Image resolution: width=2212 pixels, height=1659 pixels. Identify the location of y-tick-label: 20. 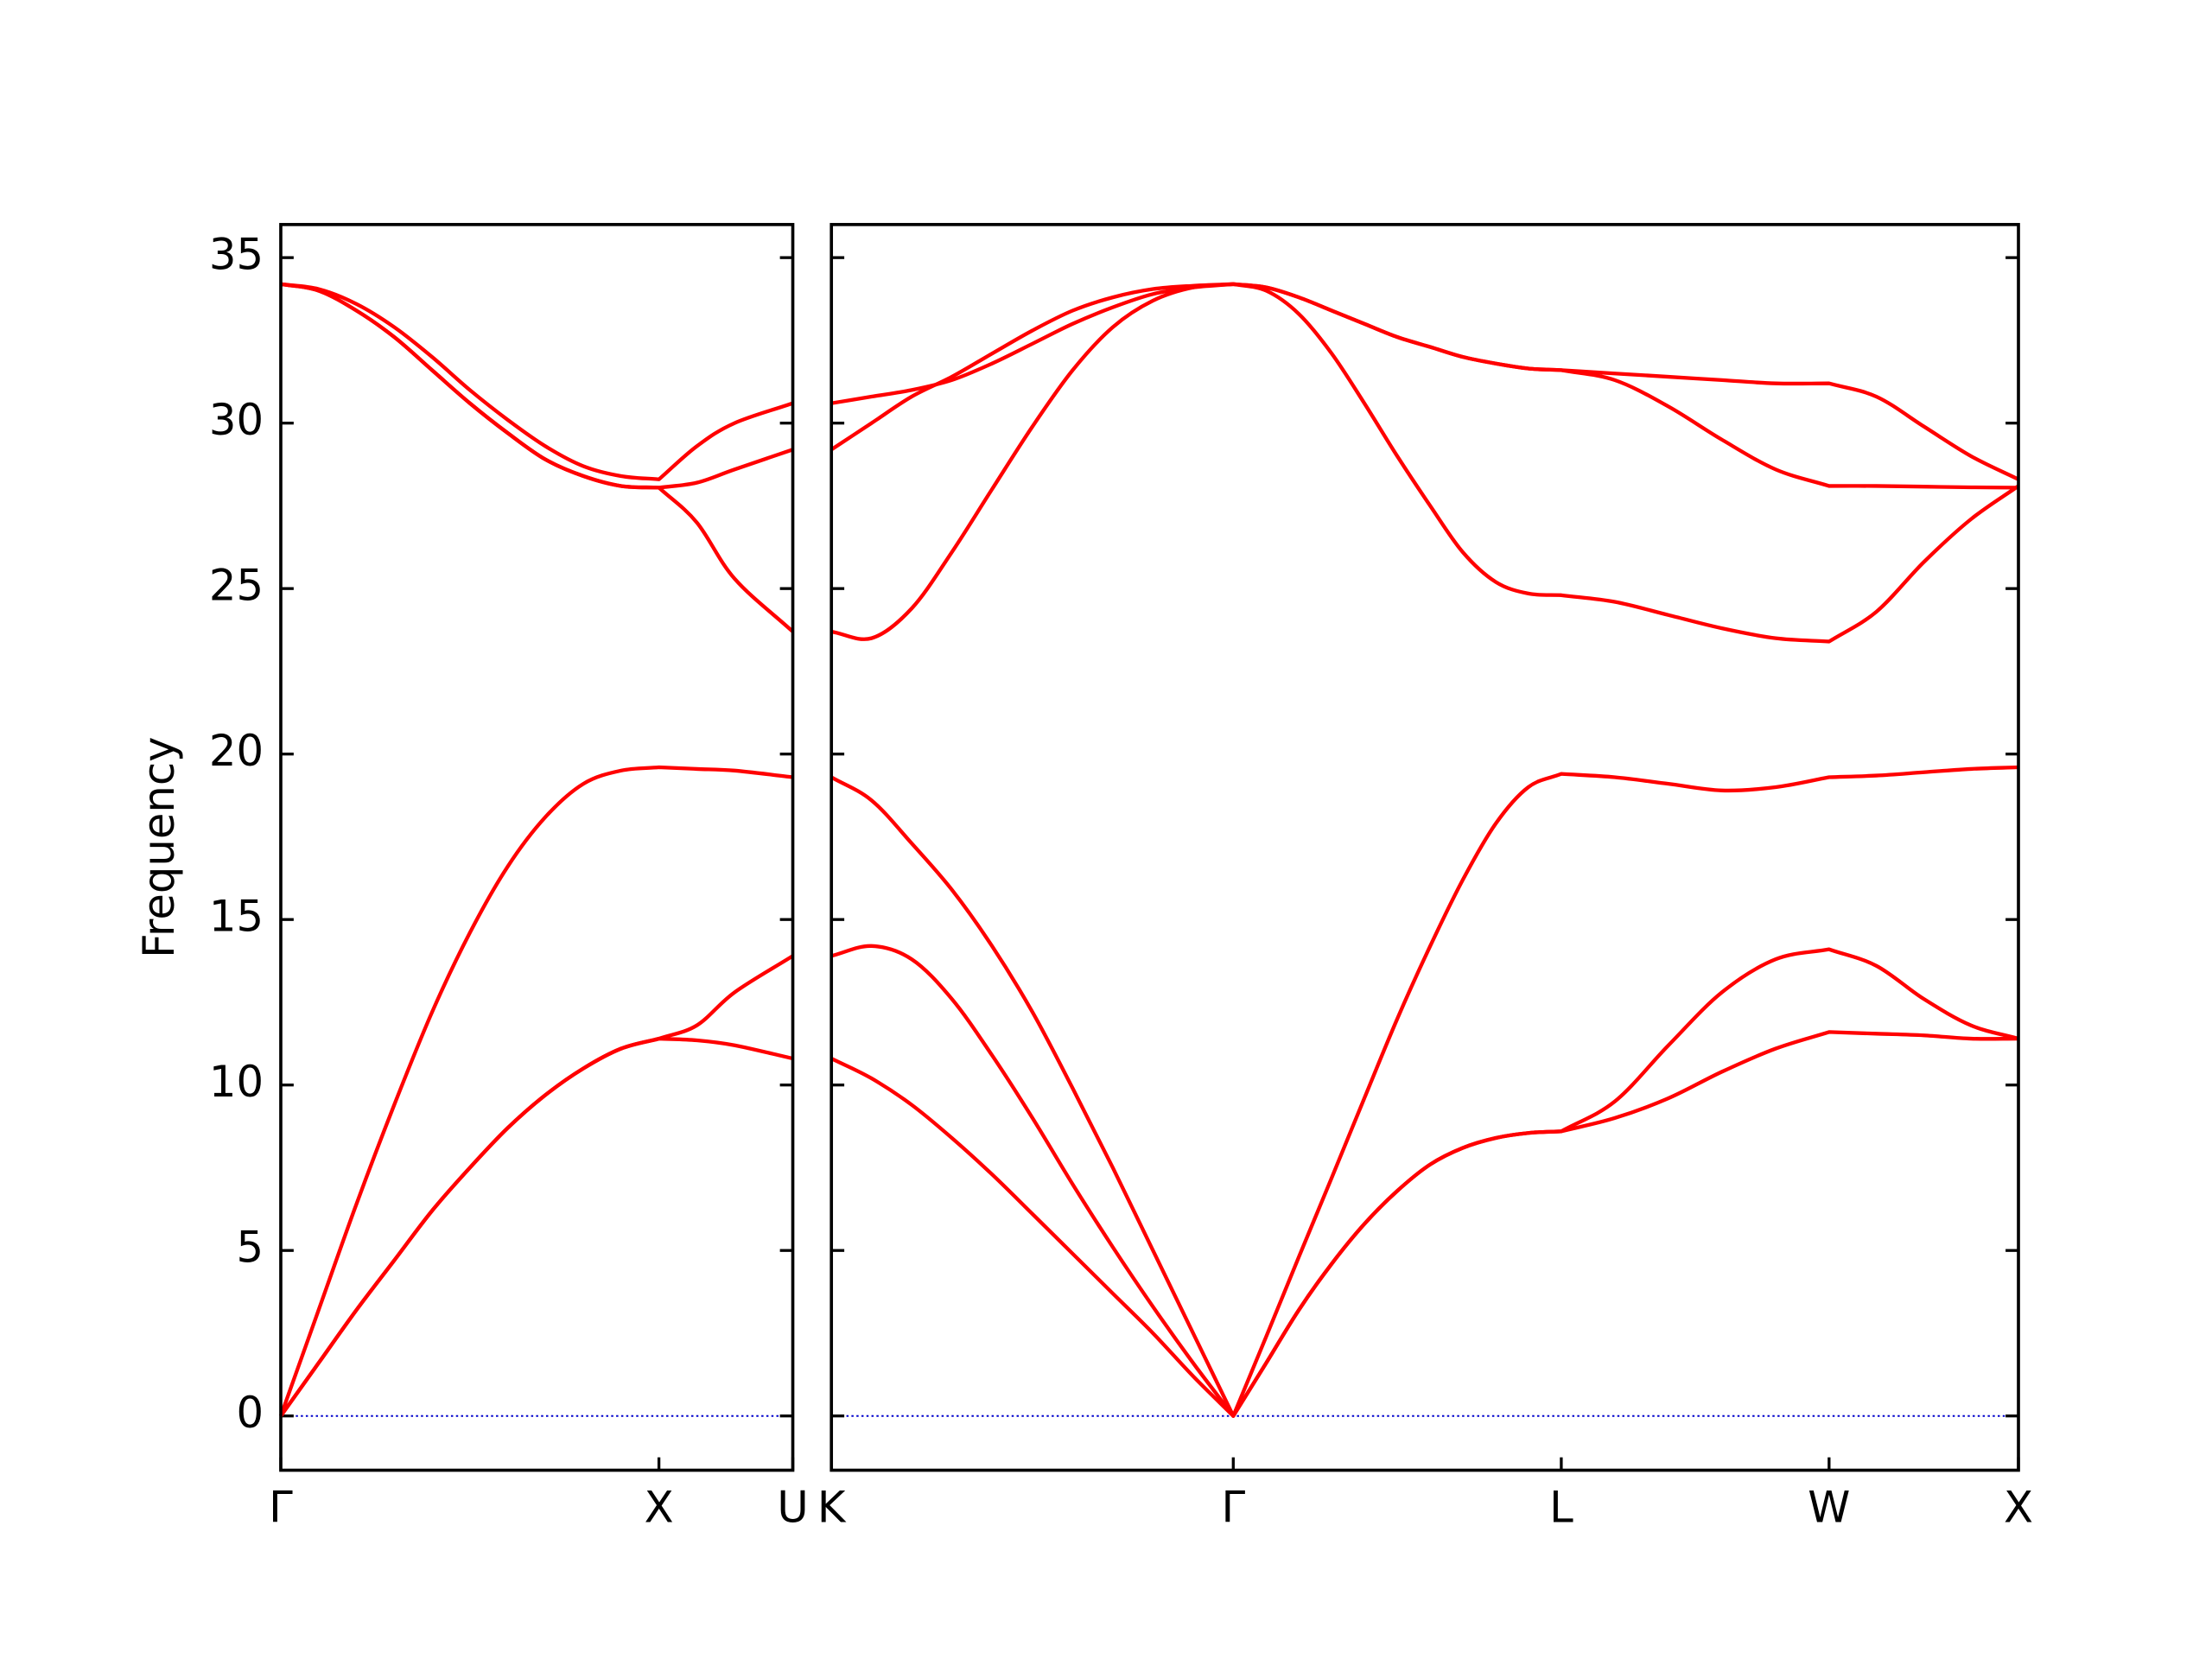
(236, 751).